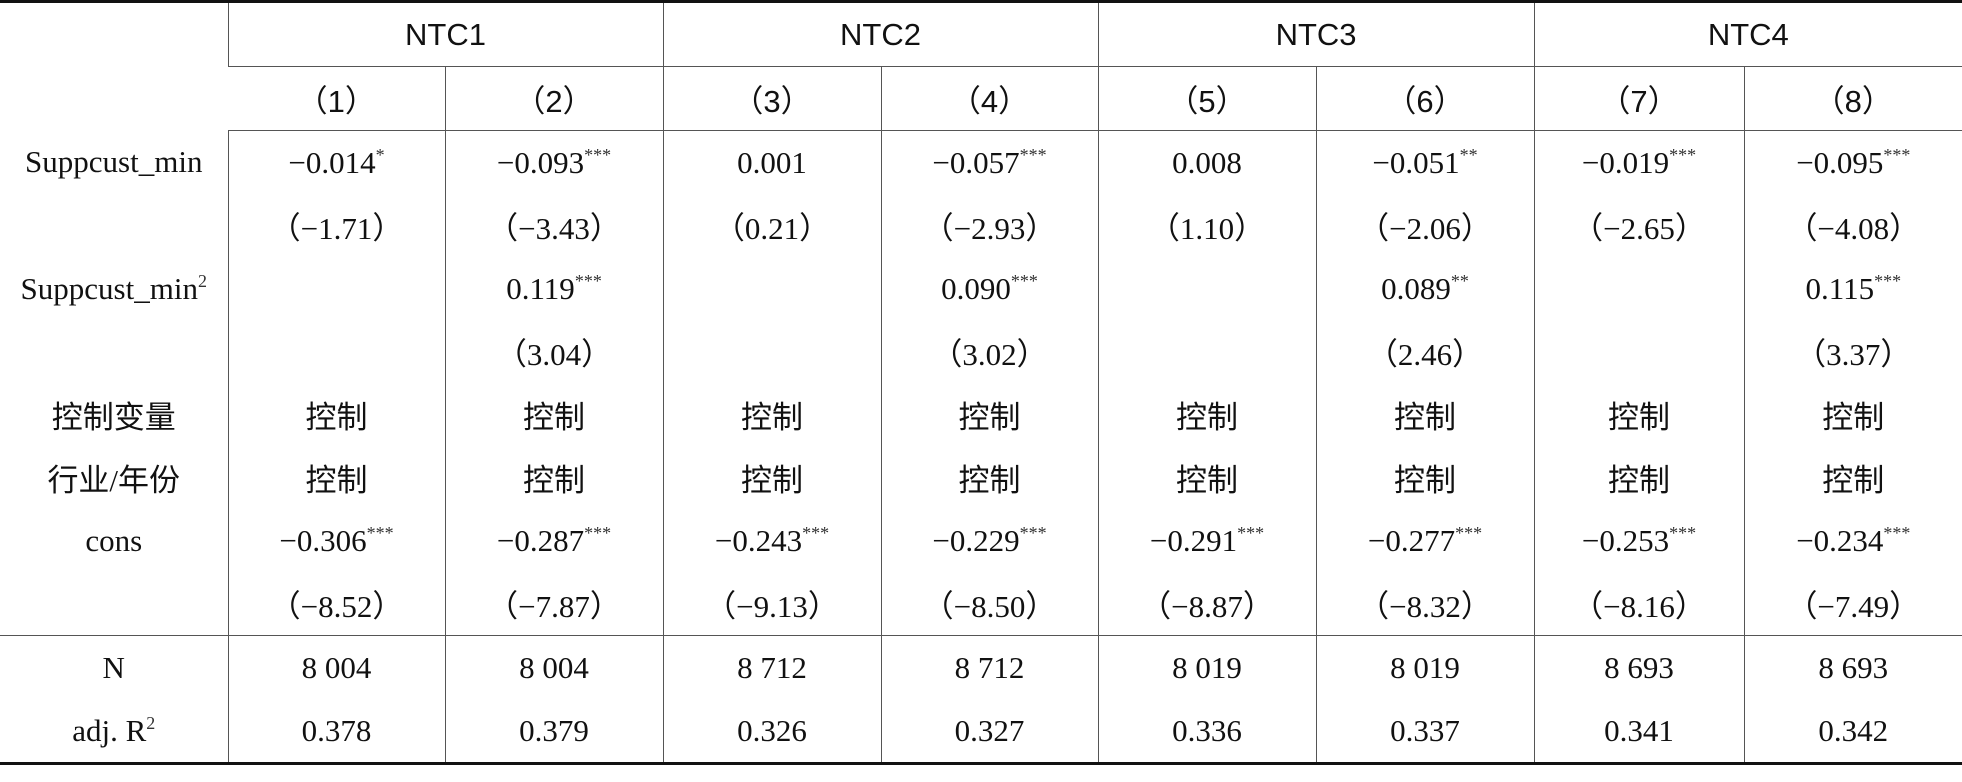 The width and height of the screenshot is (1962, 782). Describe the element at coordinates (554, 604) in the screenshot. I see `cell: （−7.87）` at that location.